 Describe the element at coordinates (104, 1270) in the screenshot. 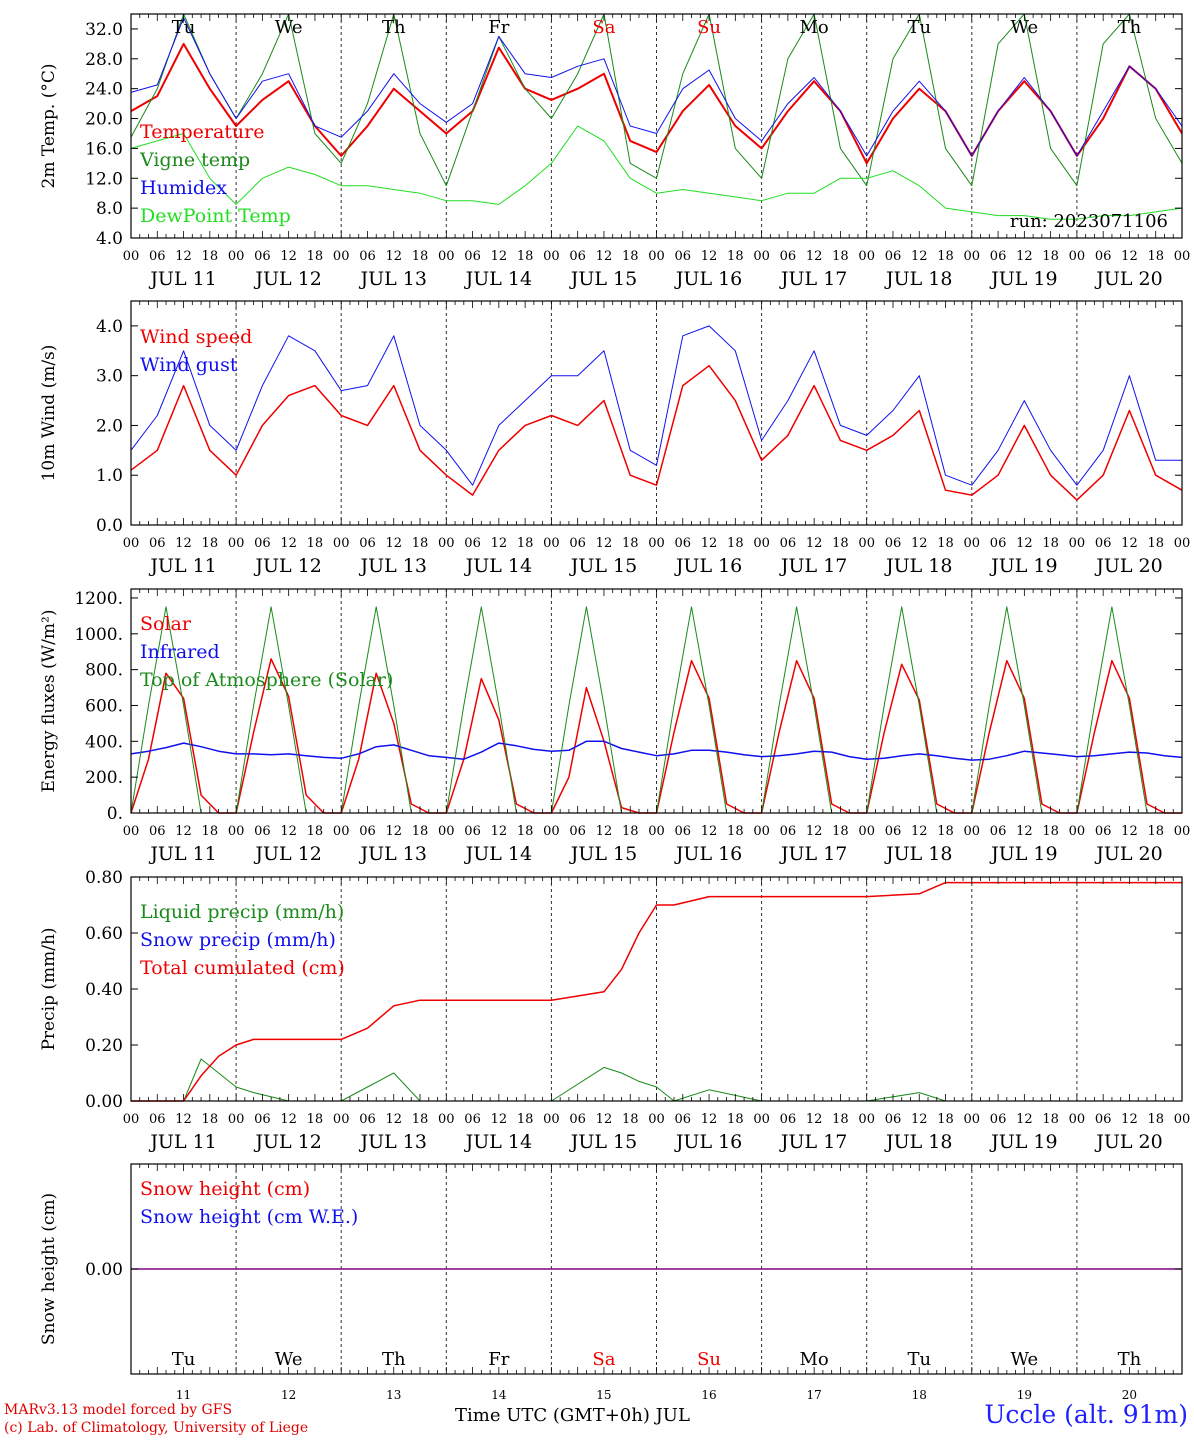

I see `y-tick-label: 0.00` at that location.